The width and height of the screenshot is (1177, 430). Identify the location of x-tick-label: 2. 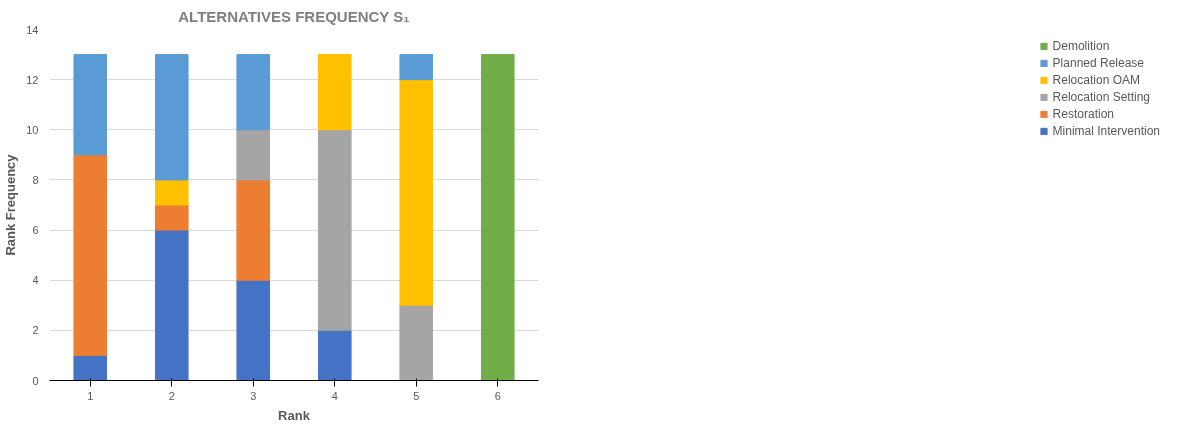
(171, 395).